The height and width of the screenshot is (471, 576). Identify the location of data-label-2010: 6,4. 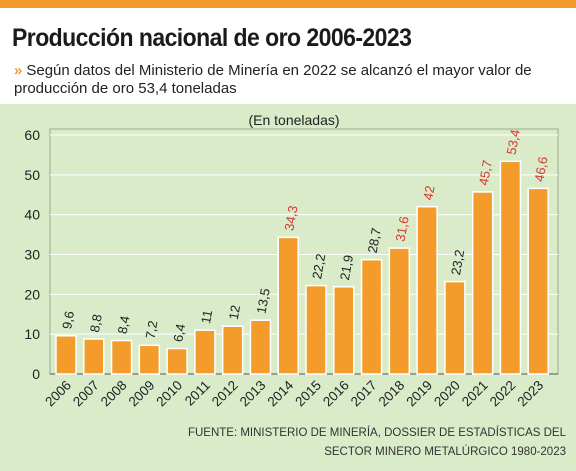
(179, 333).